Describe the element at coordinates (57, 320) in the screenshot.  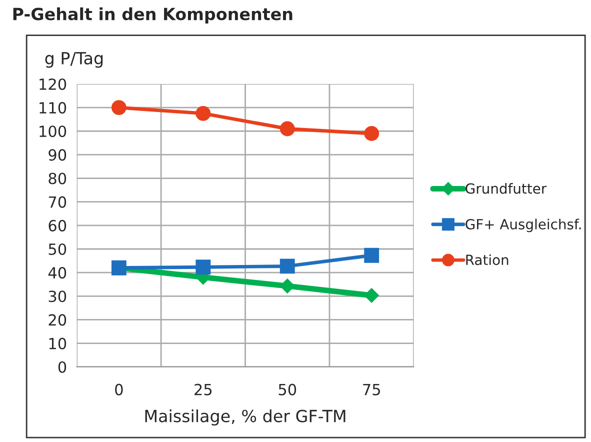
I see `y-tick-label: 20` at that location.